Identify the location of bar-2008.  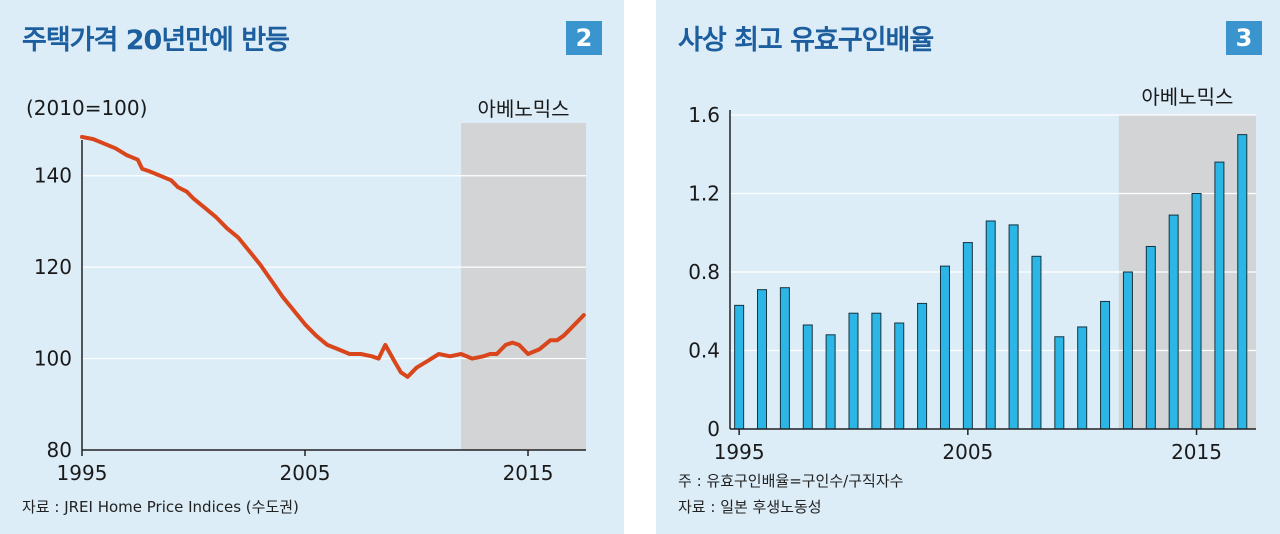
(1036, 342).